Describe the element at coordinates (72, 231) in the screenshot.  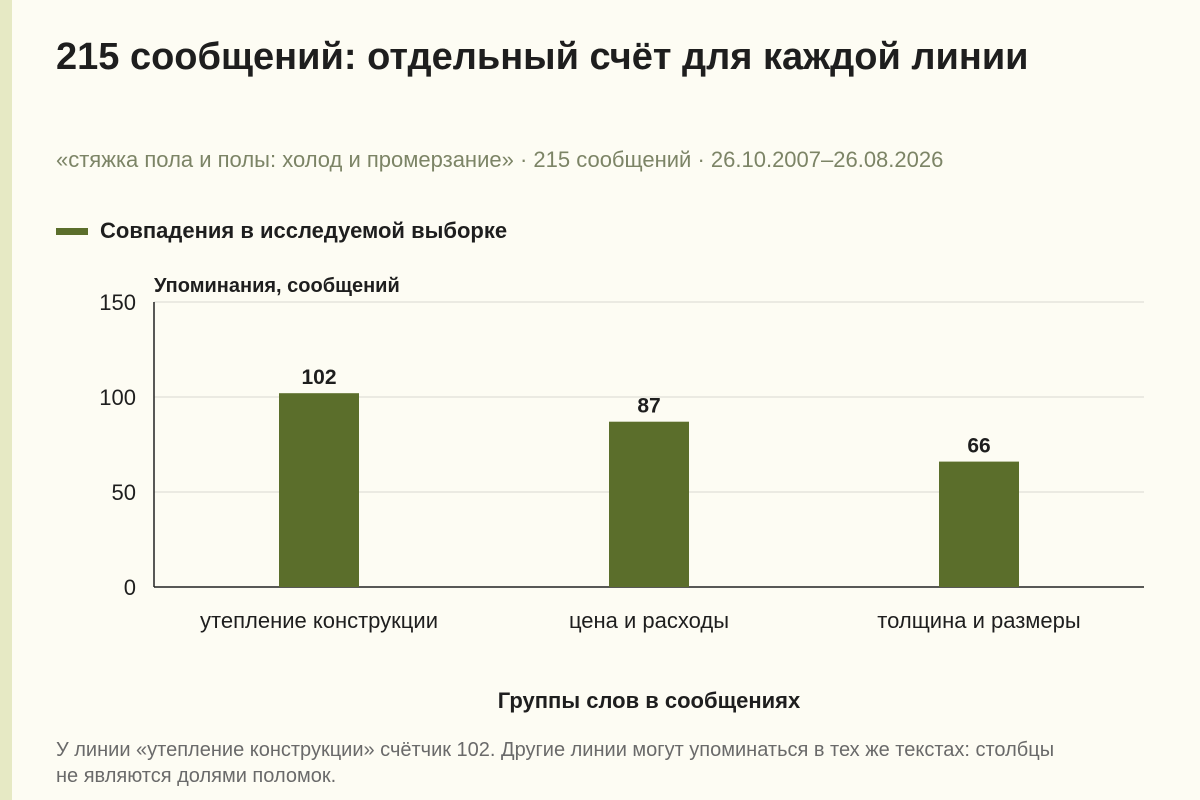
I see `legend-swatch` at that location.